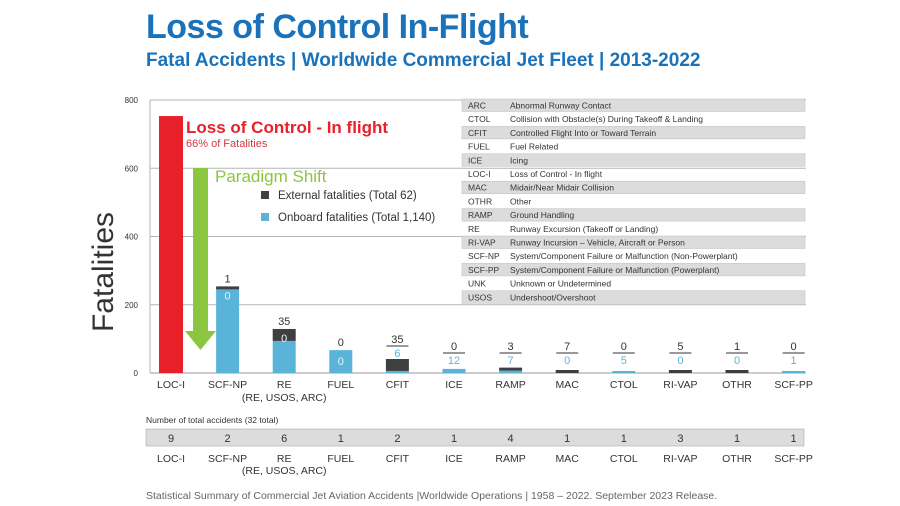 Image resolution: width=900 pixels, height=506 pixels. What do you see at coordinates (477, 188) in the screenshot?
I see `abbrev-code: MAC` at bounding box center [477, 188].